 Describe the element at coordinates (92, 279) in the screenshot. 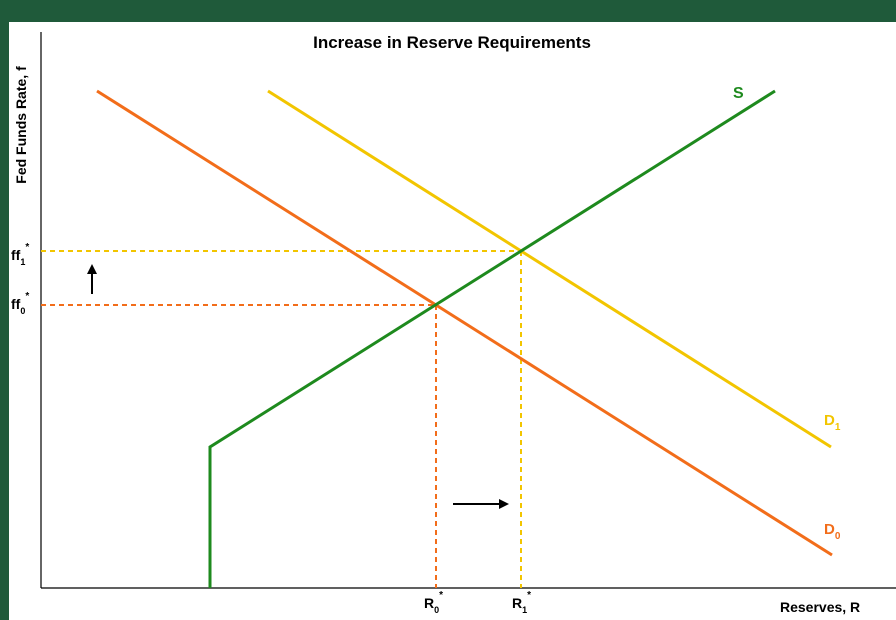

I see `up-arrow-icon` at that location.